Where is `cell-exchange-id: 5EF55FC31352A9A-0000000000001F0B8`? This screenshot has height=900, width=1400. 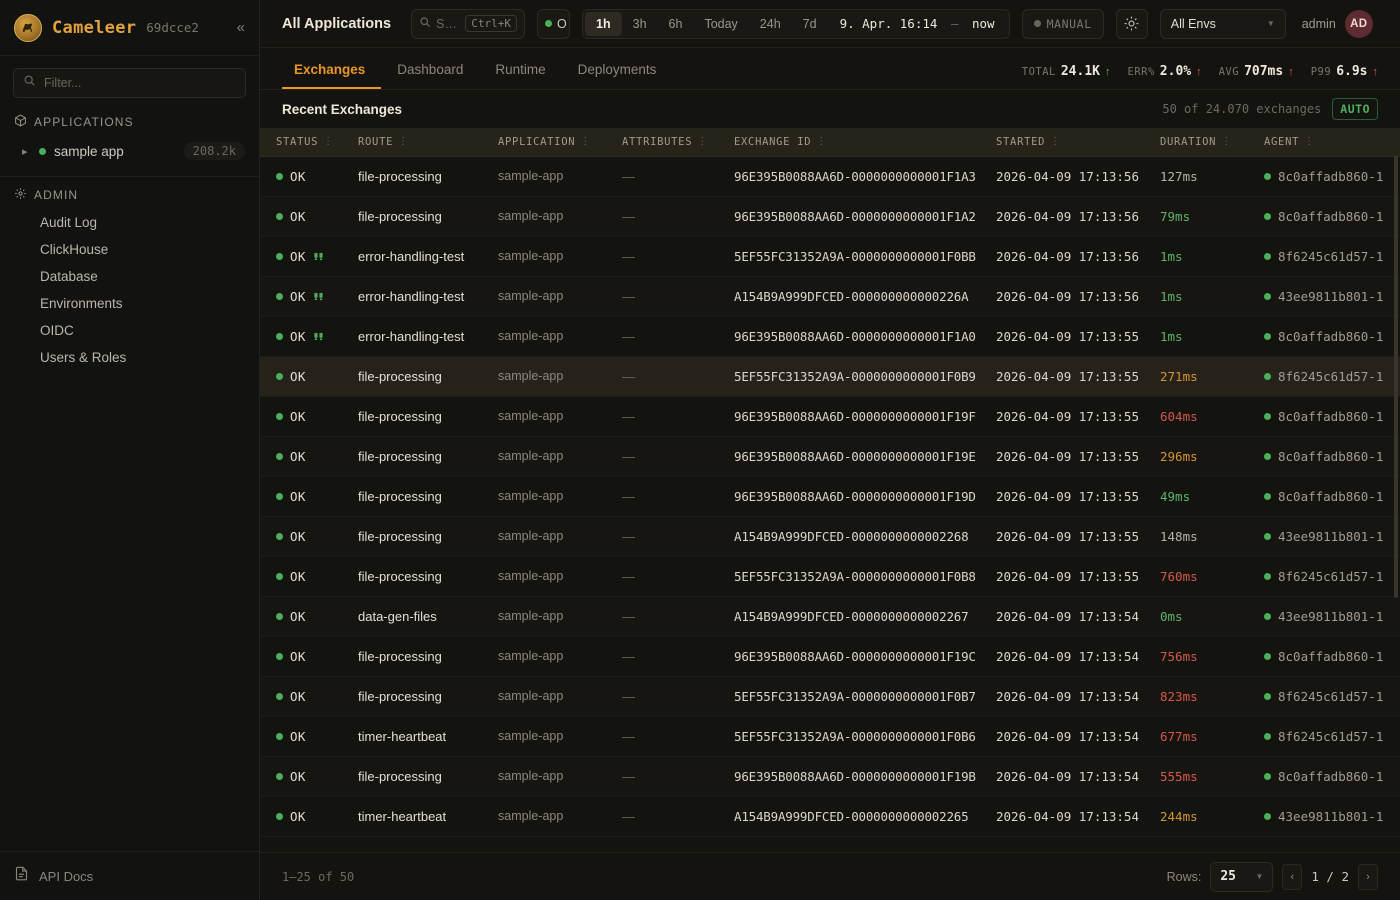 cell-exchange-id: 5EF55FC31352A9A-0000000000001F0B8 is located at coordinates (865, 576).